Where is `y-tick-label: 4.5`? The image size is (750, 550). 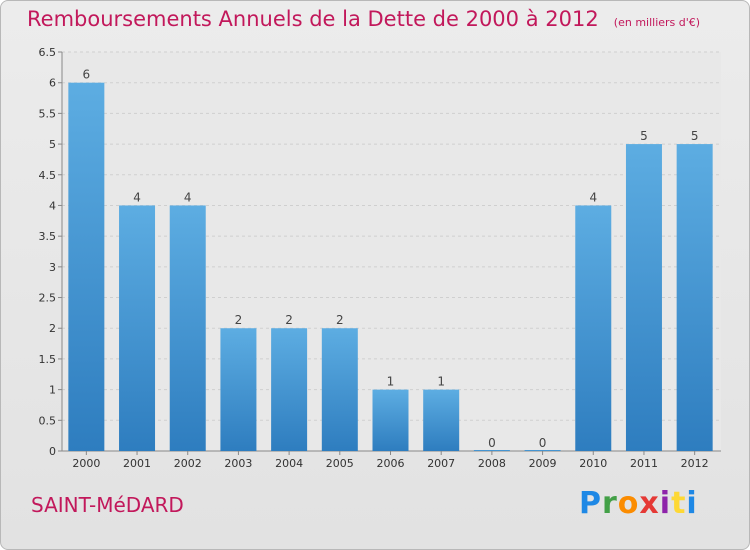
y-tick-label: 4.5 is located at coordinates (48, 175).